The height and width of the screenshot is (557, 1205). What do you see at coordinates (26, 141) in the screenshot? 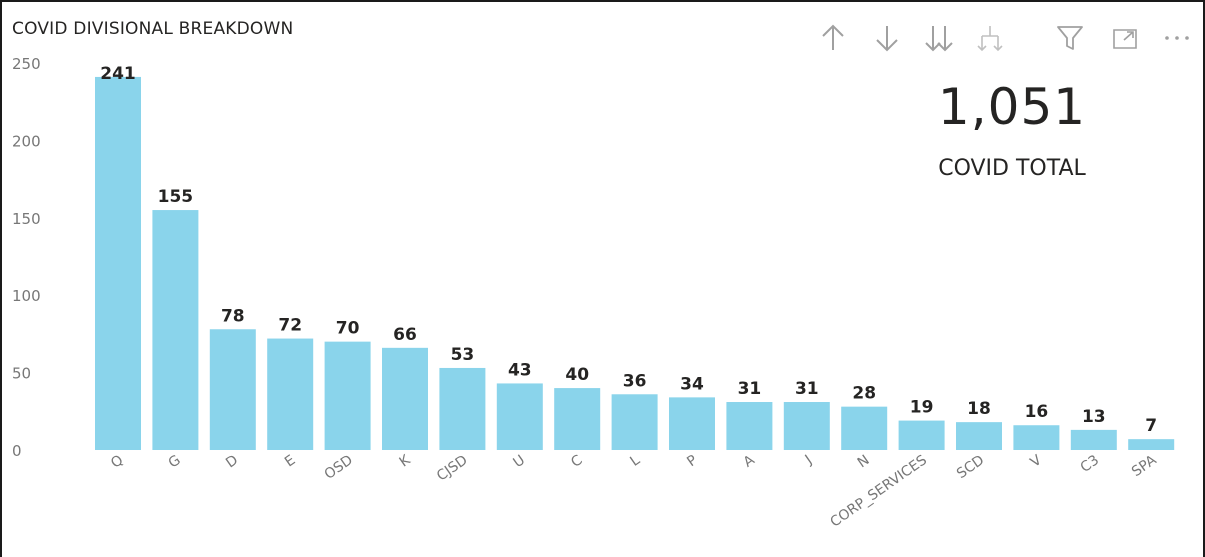
I see `y-tick-label: 200` at bounding box center [26, 141].